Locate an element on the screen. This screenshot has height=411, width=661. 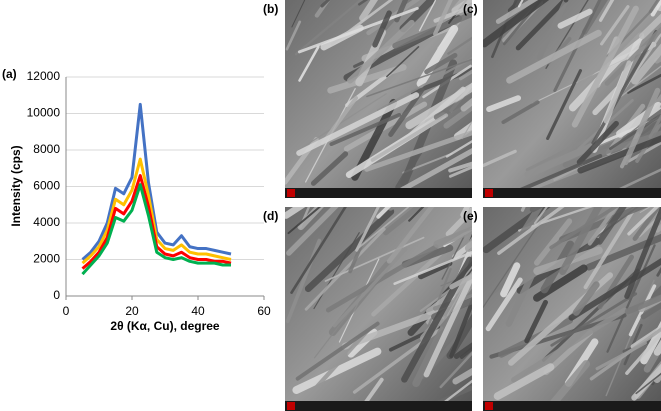
panel-label: (e) is located at coordinates (470, 216).